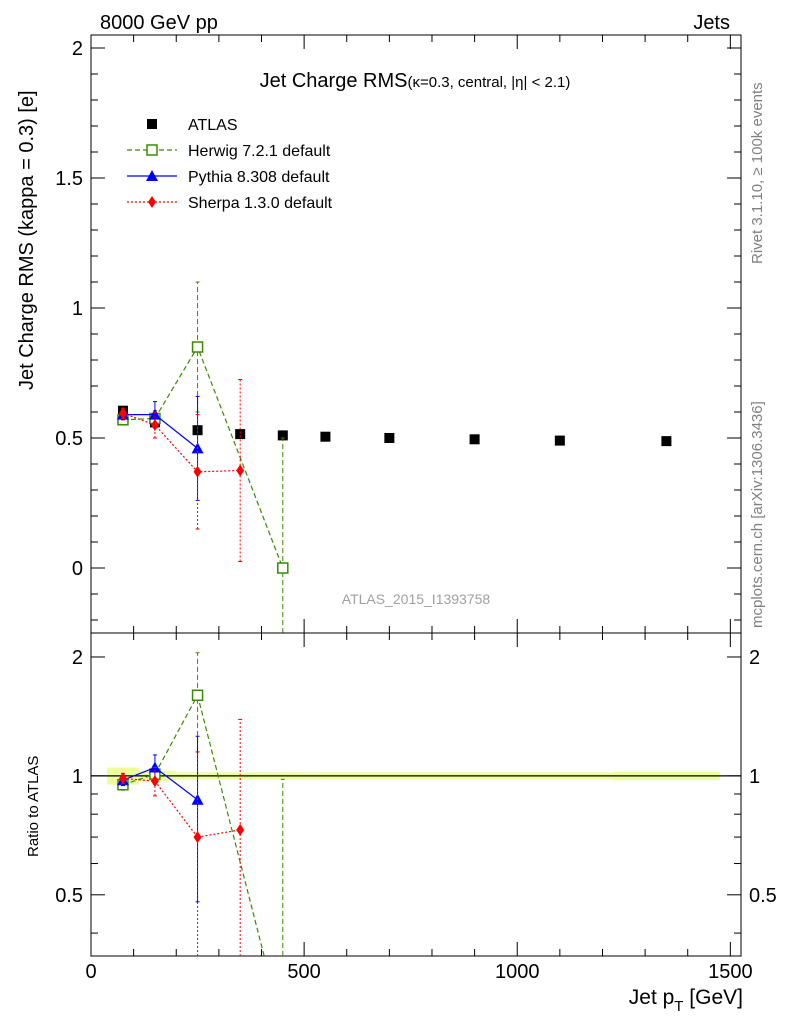 Image resolution: width=786 pixels, height=1024 pixels. What do you see at coordinates (757, 173) in the screenshot?
I see `rivet-label: Rivet 3.1.10, ≥ 100k events` at bounding box center [757, 173].